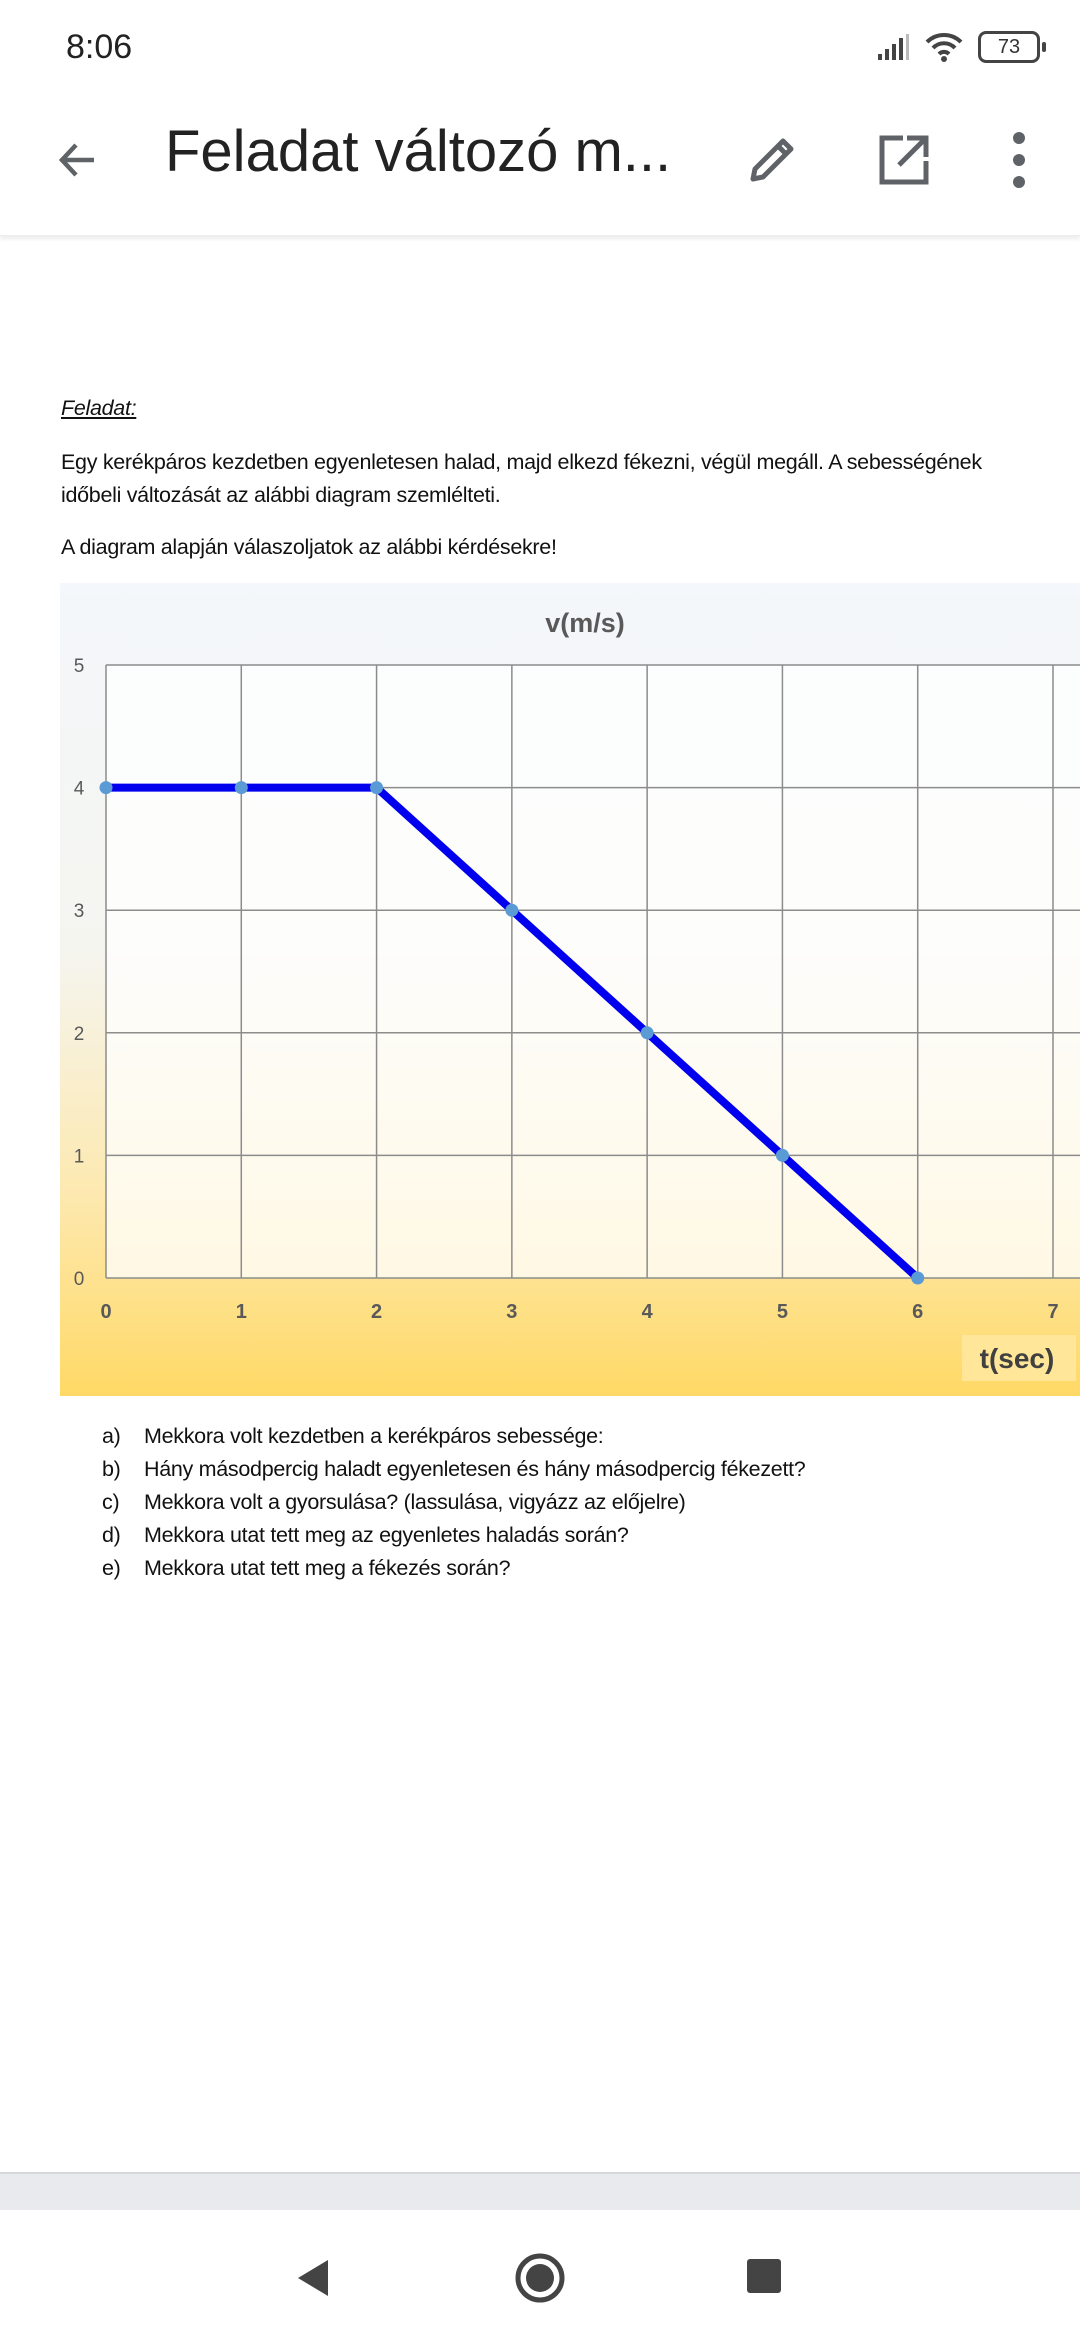 This screenshot has height=2340, width=1080. Describe the element at coordinates (79, 666) in the screenshot. I see `y-tick-label: 5` at that location.